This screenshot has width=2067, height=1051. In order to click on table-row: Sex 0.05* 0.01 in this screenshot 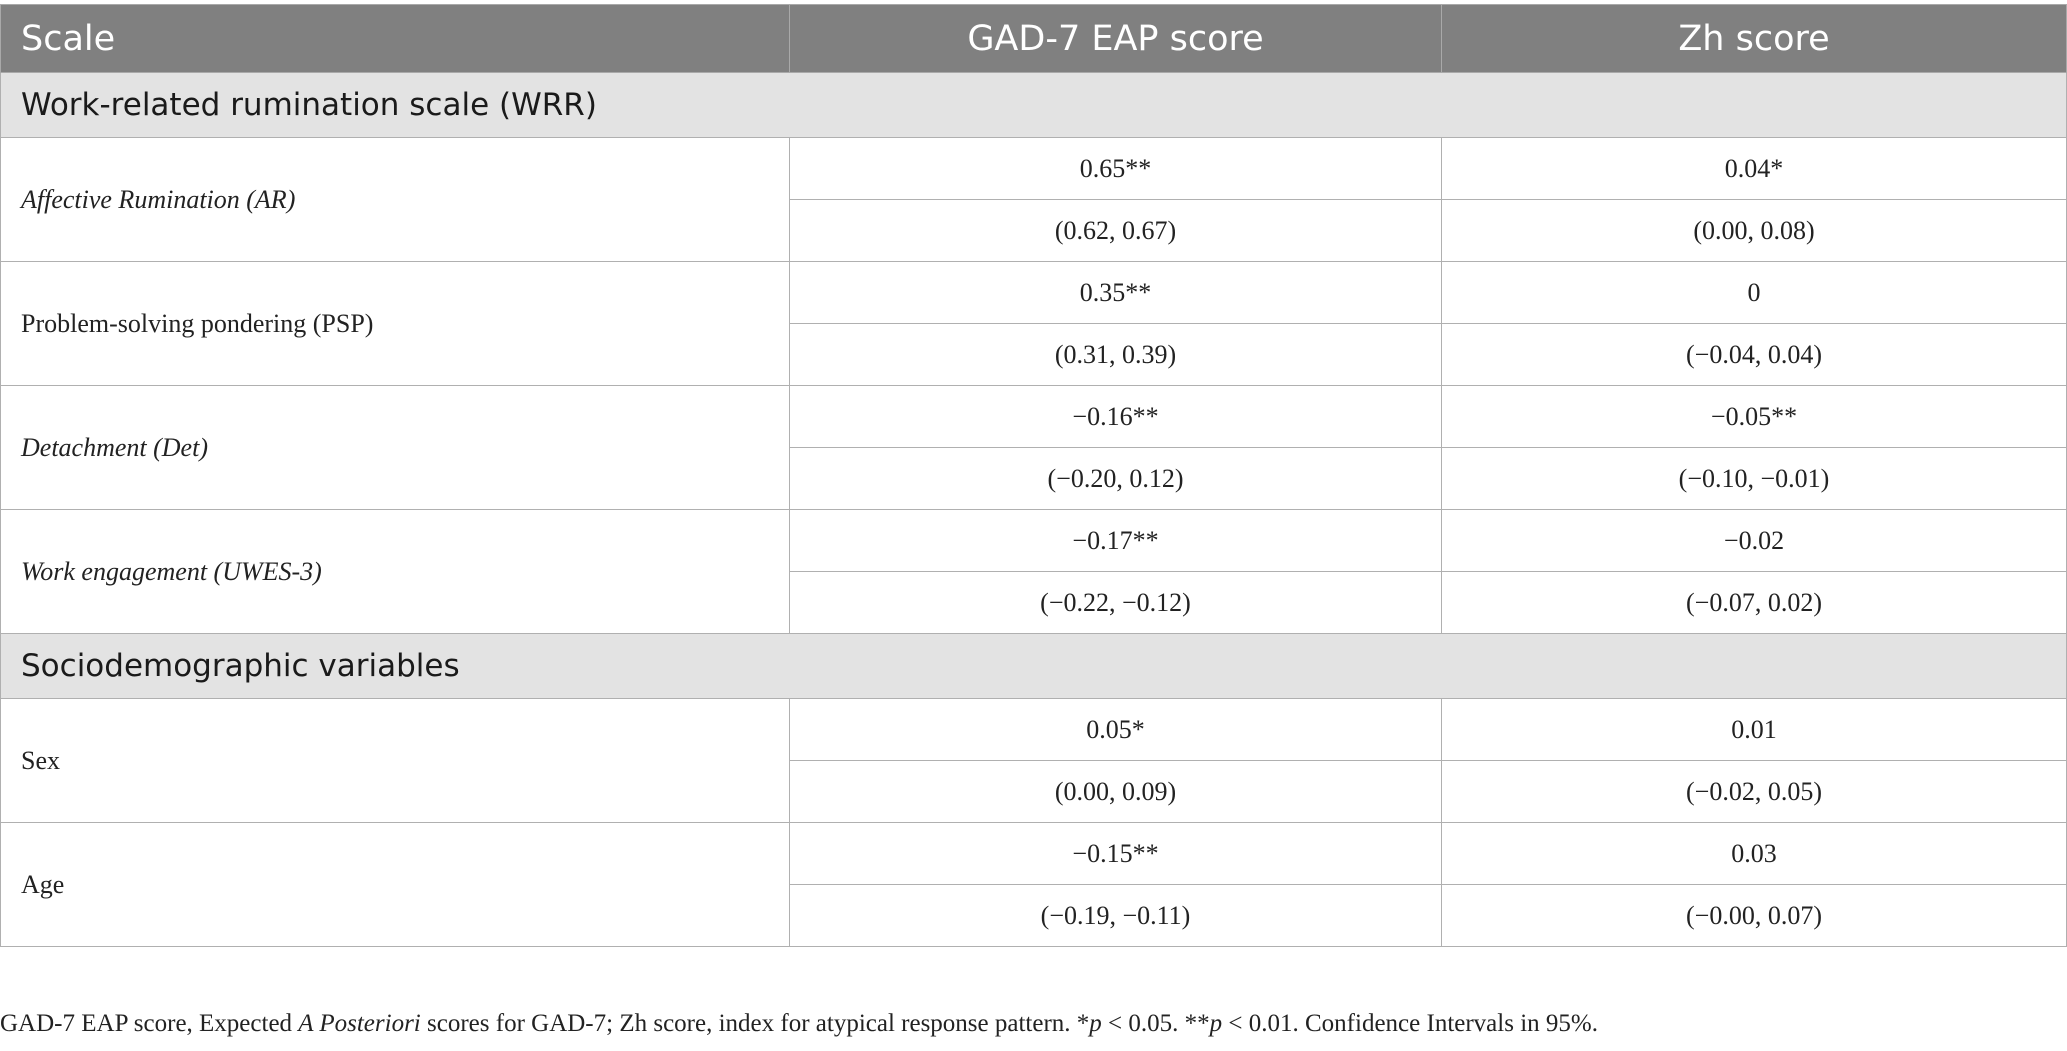, I will do `click(1033, 760)`.